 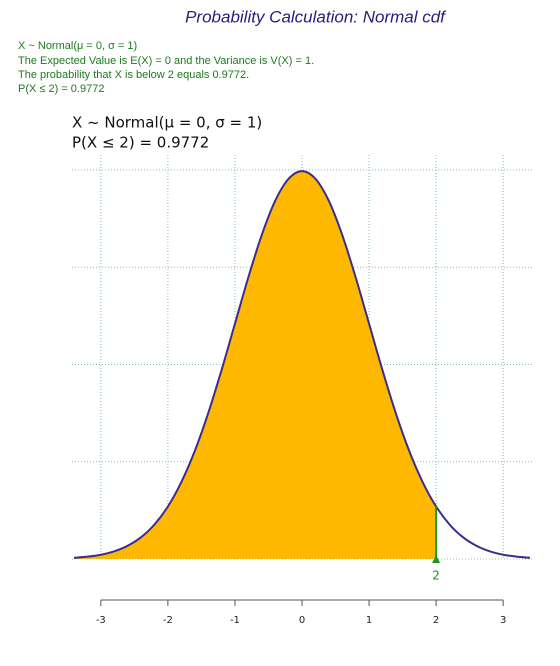 I want to click on x-tick-label: -3, so click(x=101, y=620).